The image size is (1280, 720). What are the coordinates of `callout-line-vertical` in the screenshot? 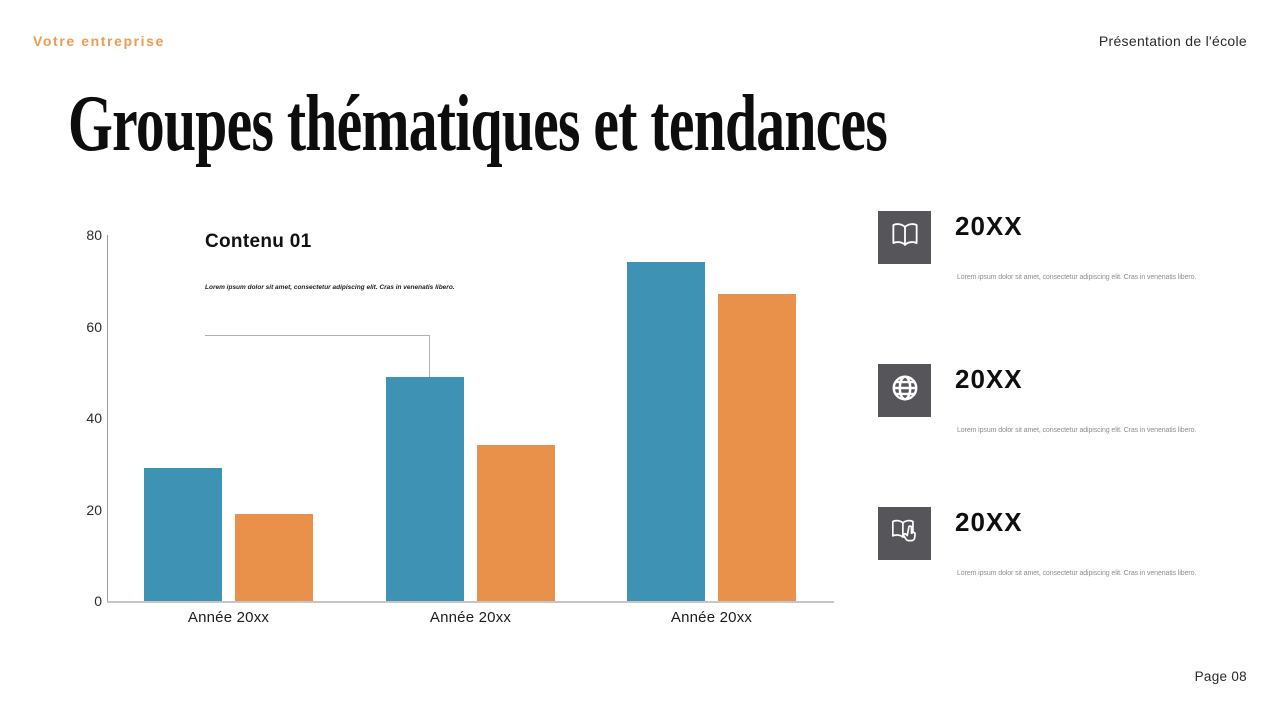 It's located at (429, 362).